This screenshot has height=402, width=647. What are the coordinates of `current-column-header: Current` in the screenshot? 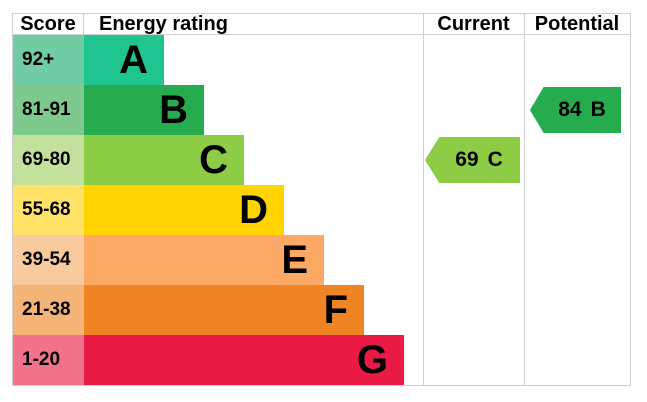 It's located at (473, 24).